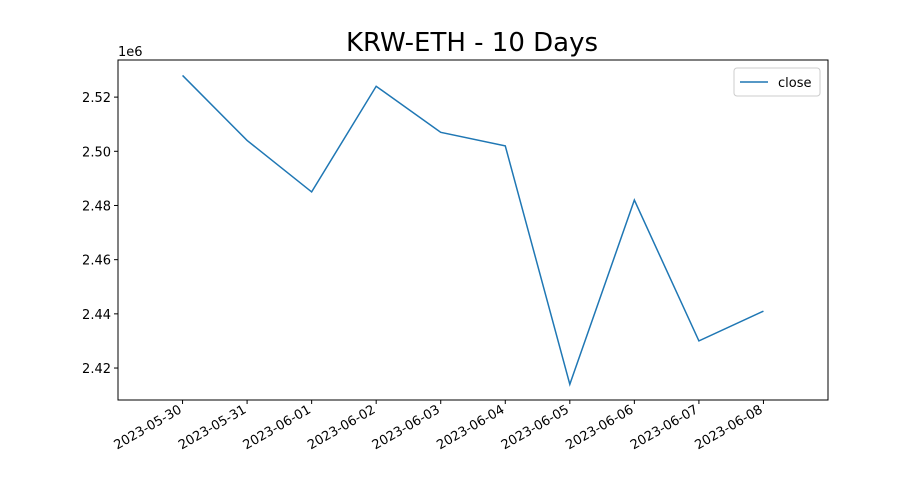 The image size is (919, 500). I want to click on y-tick-label: 2.44, so click(96, 315).